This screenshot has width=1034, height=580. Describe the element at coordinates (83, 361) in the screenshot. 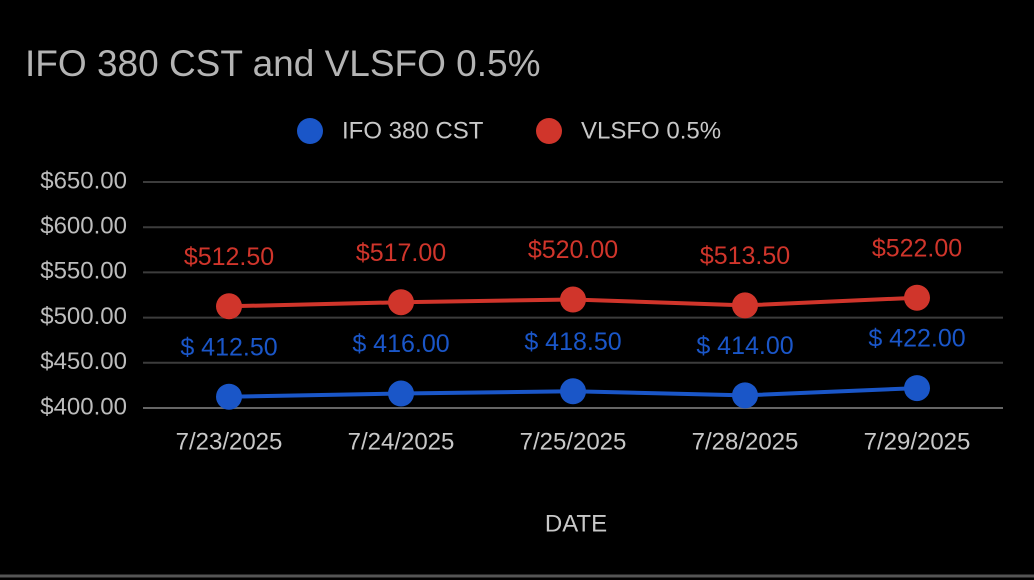

I see `y-tick-label: $450.00` at that location.